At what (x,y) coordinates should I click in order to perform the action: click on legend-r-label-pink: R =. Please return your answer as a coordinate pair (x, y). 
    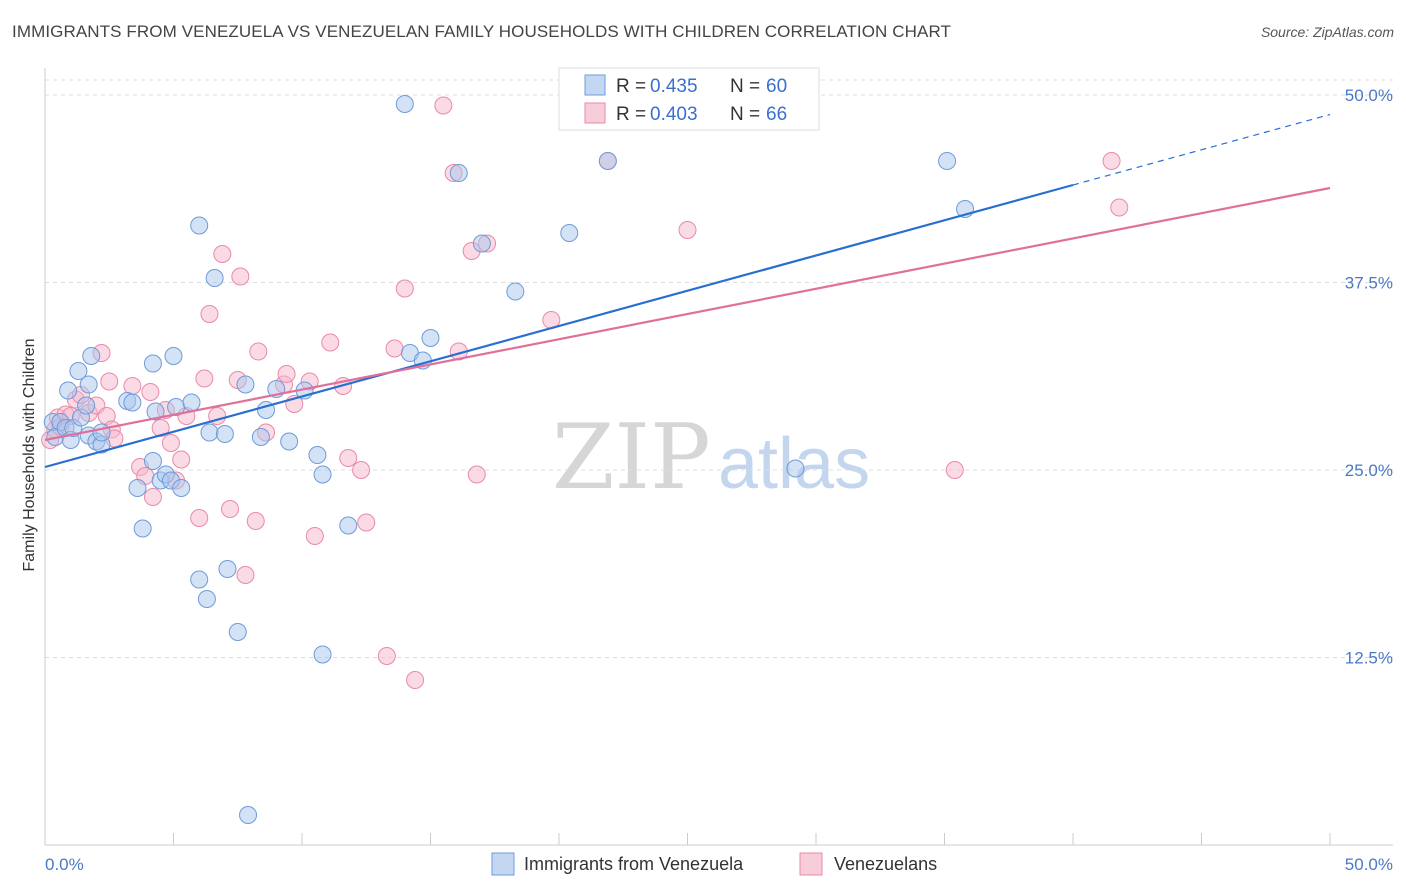
    Looking at the image, I should click on (631, 114).